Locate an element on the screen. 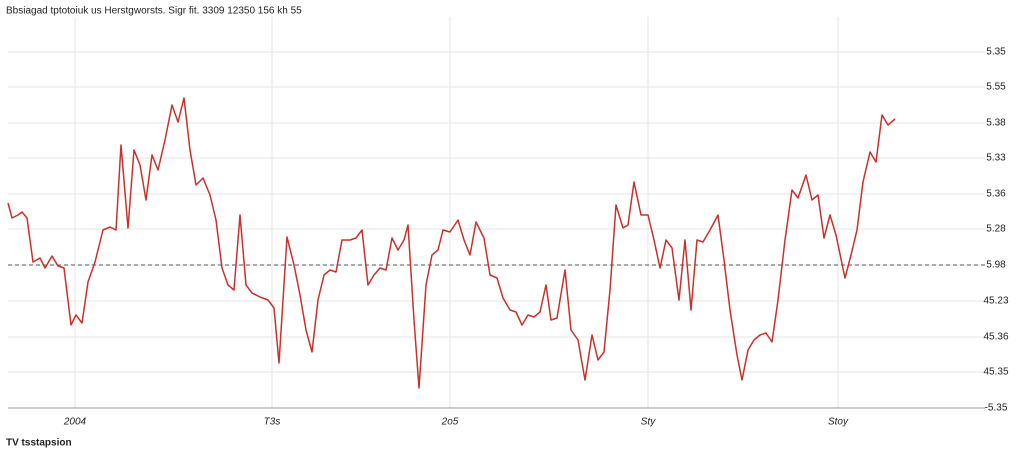  y-tick-label: 45.23 is located at coordinates (995, 301).